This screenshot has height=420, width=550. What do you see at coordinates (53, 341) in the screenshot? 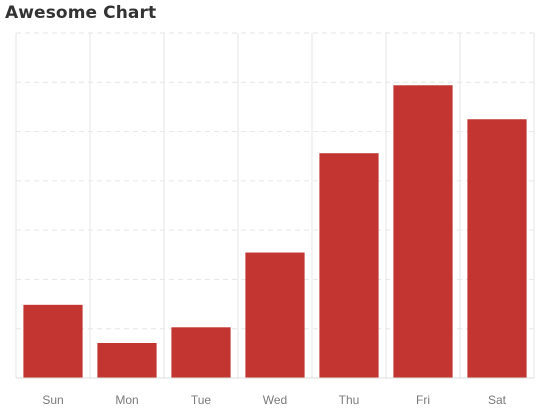
I see `bar-sun` at bounding box center [53, 341].